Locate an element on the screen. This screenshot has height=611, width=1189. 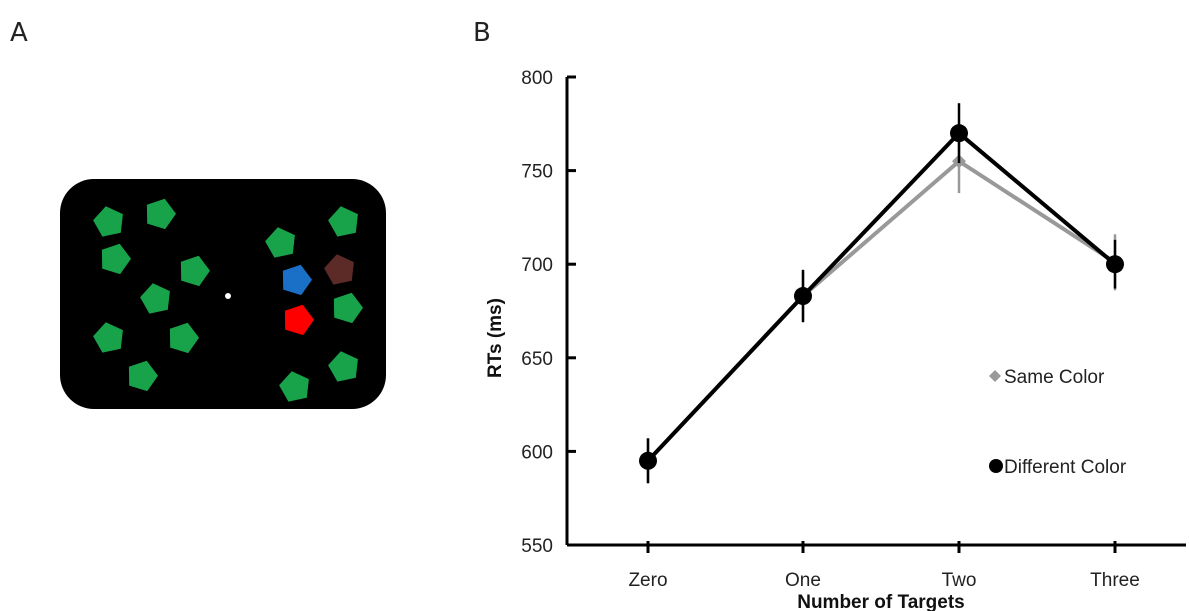
y-tick-label: 700 is located at coordinates (537, 265).